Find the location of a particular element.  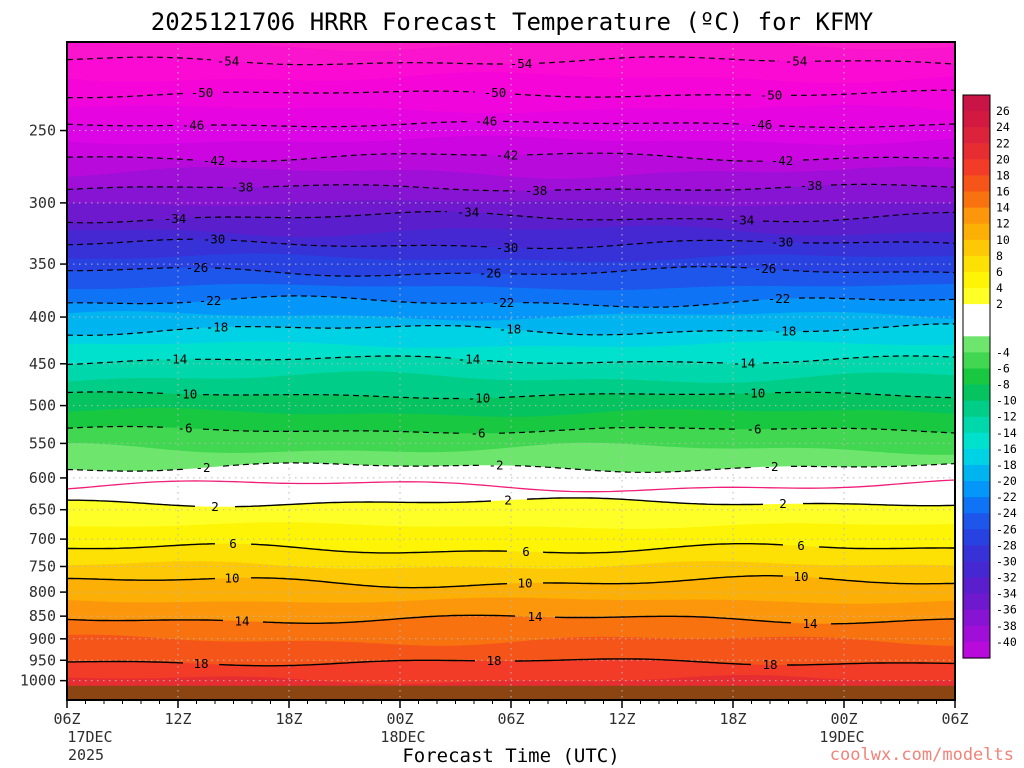

contour-line--10 is located at coordinates (511, 395).